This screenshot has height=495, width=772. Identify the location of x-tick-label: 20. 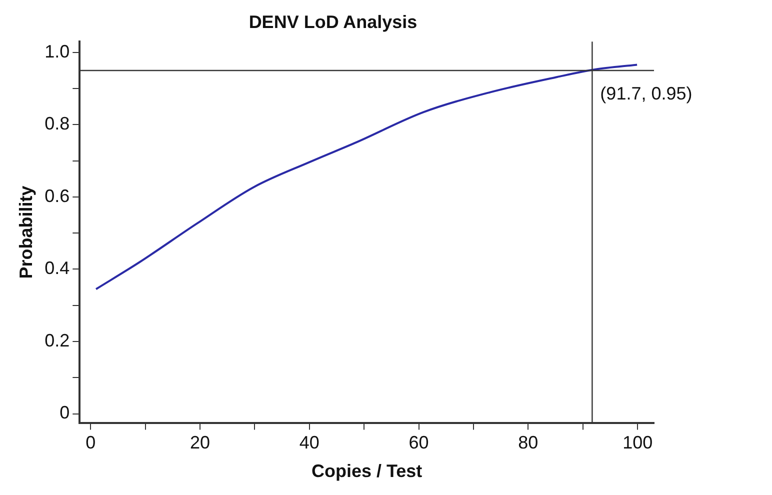
(200, 442).